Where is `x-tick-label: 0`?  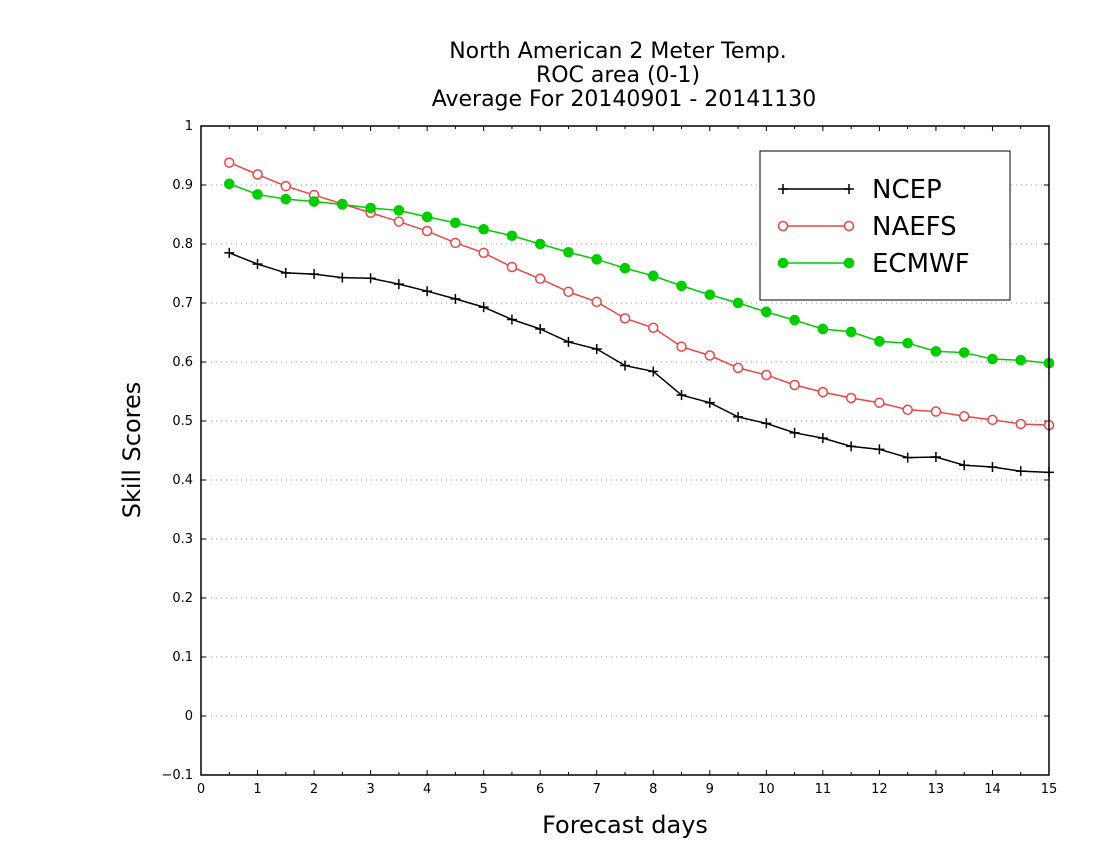
x-tick-label: 0 is located at coordinates (201, 789).